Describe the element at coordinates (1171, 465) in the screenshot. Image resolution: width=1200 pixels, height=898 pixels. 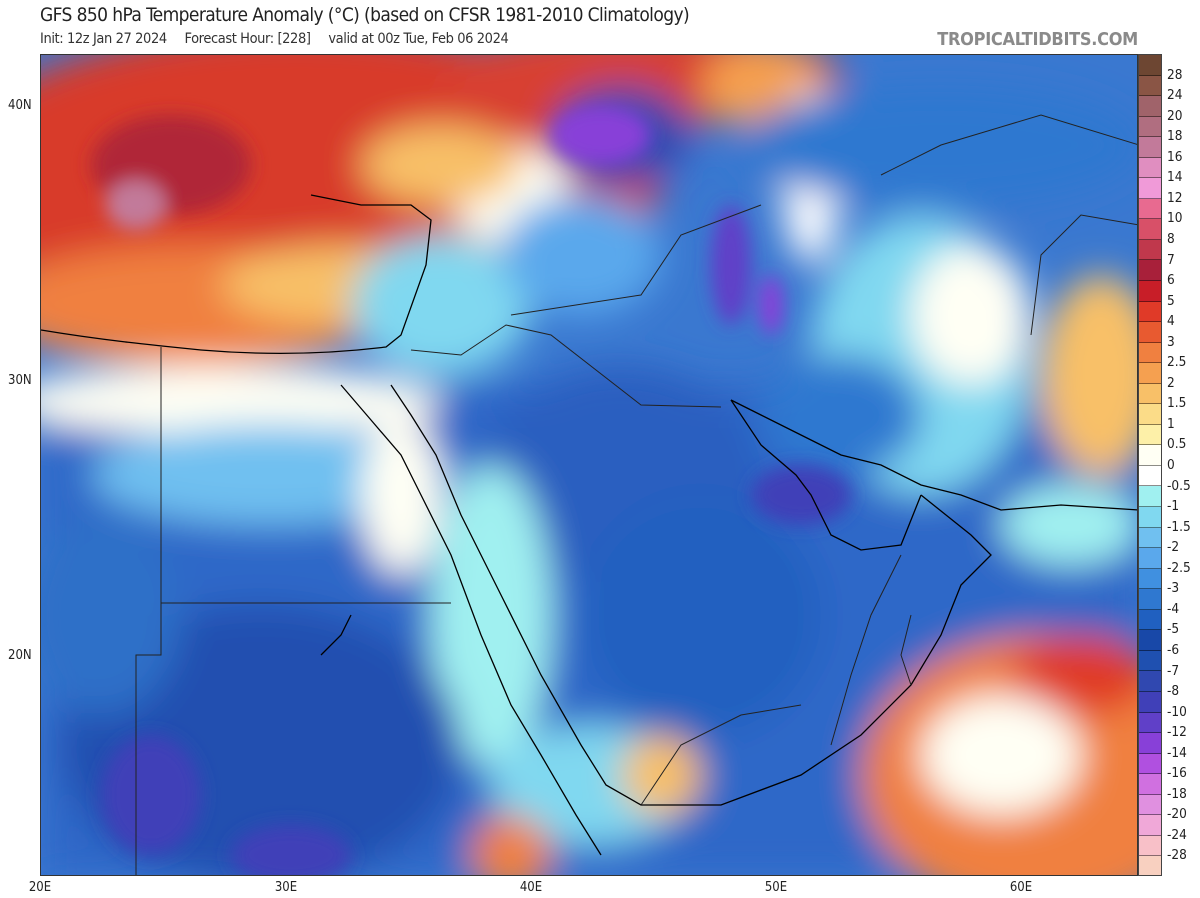
I see `colorbar-label: 0` at that location.